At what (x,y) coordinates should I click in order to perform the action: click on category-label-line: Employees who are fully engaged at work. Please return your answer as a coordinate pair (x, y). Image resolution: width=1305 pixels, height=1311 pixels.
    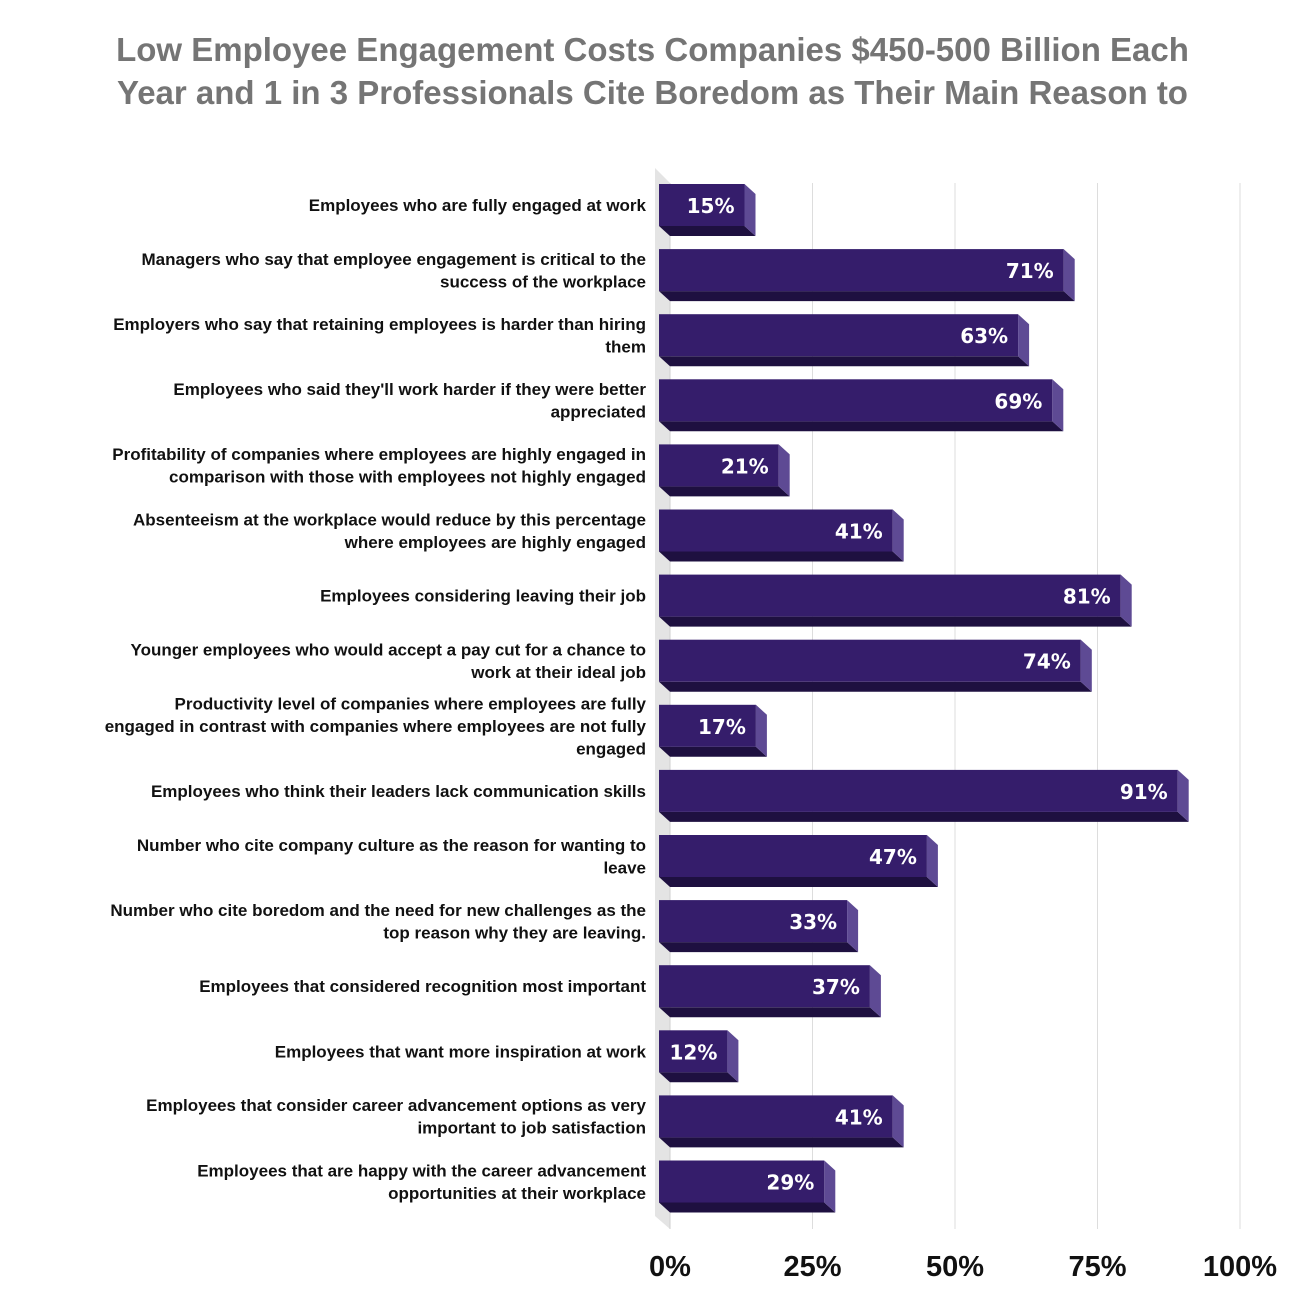
    Looking at the image, I should click on (478, 205).